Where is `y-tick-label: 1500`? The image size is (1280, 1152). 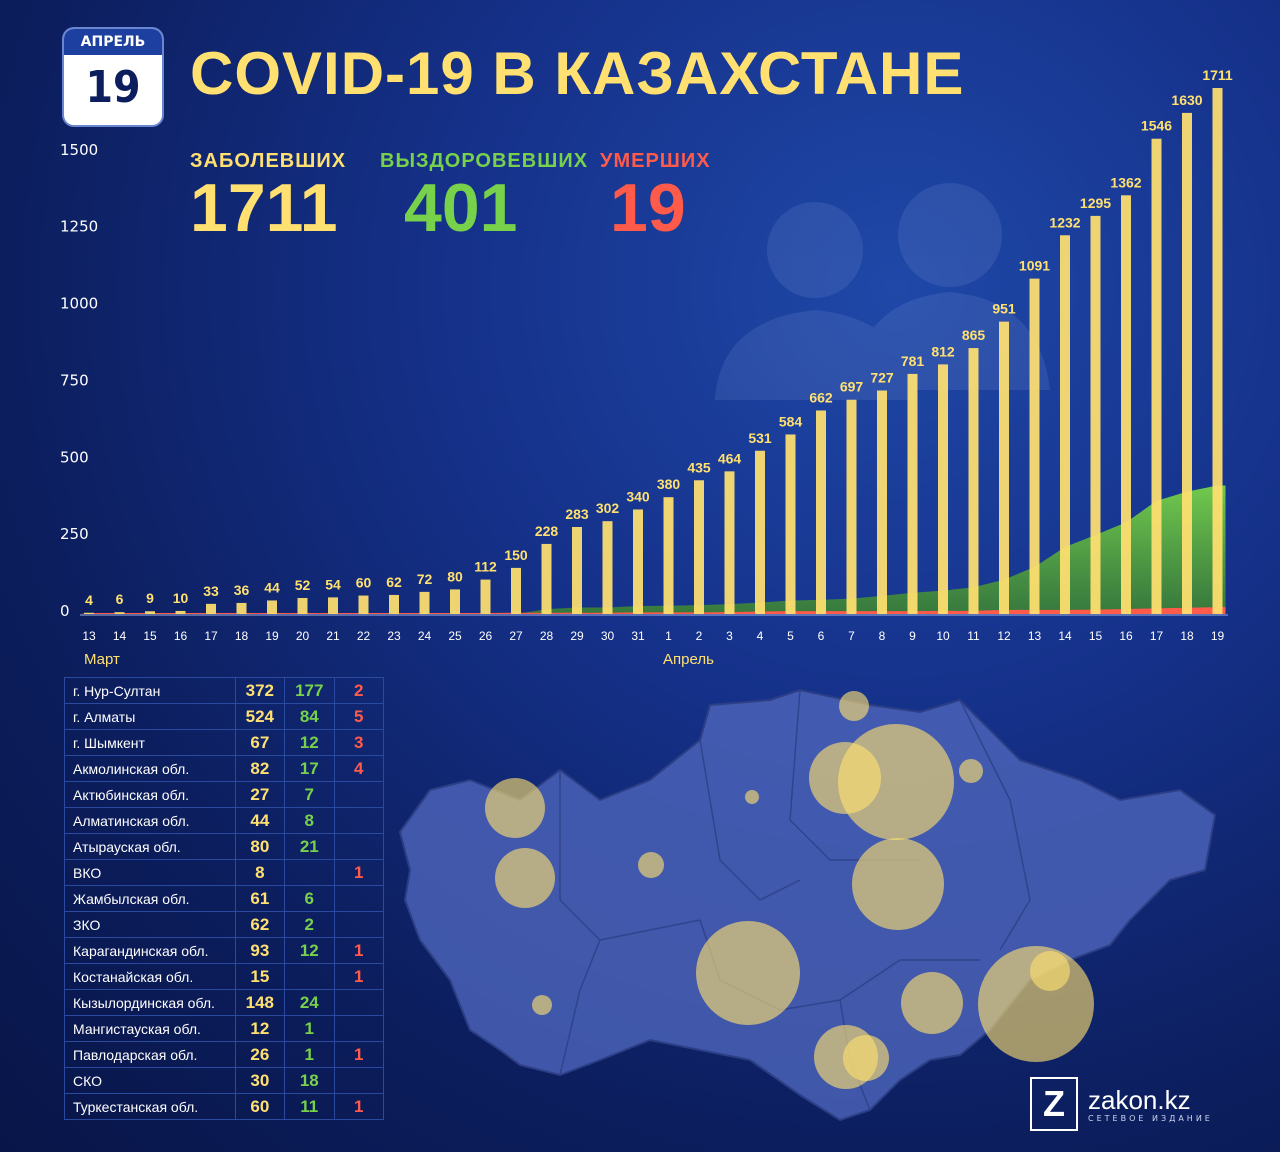
y-tick-label: 1500 is located at coordinates (79, 150).